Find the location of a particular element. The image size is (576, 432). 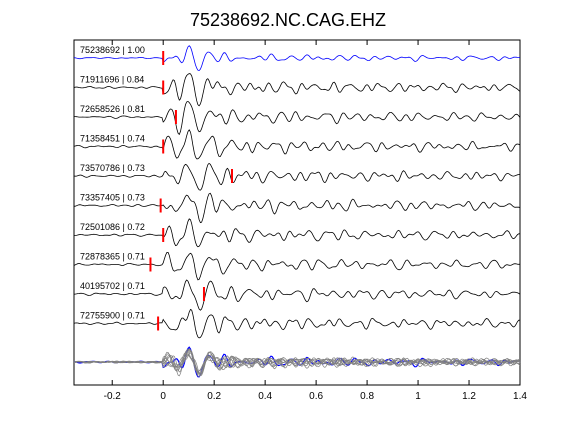

trace-label-1: 71911696 | 0.84 is located at coordinates (112, 80).